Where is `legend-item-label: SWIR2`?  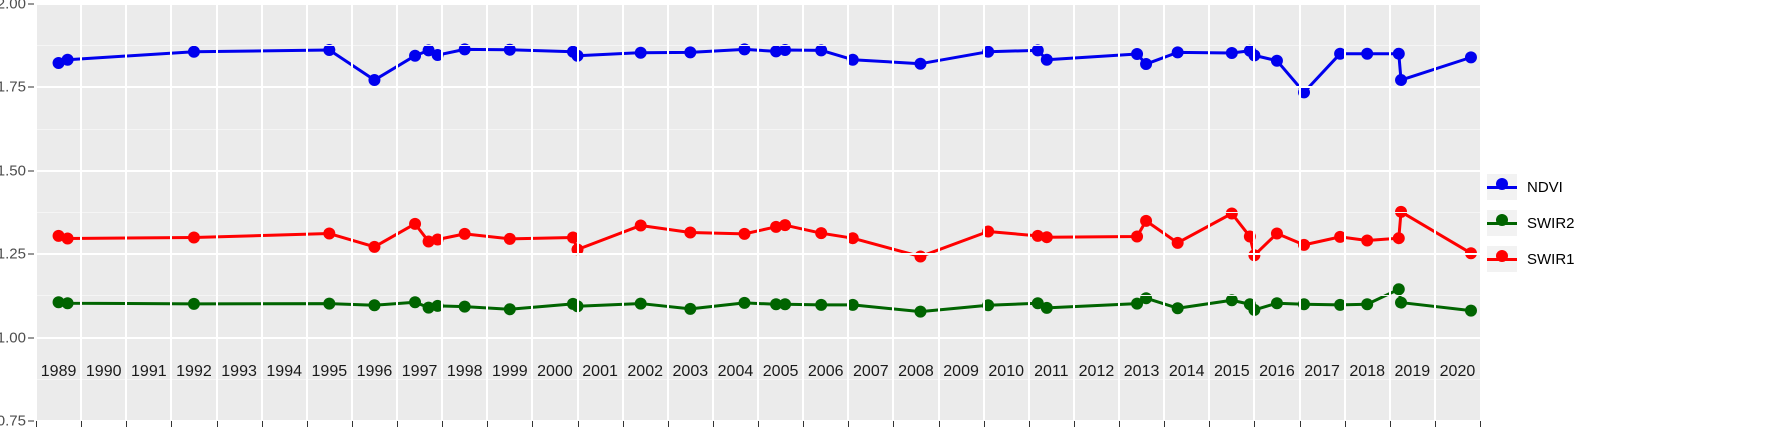
legend-item-label: SWIR2 is located at coordinates (1551, 223).